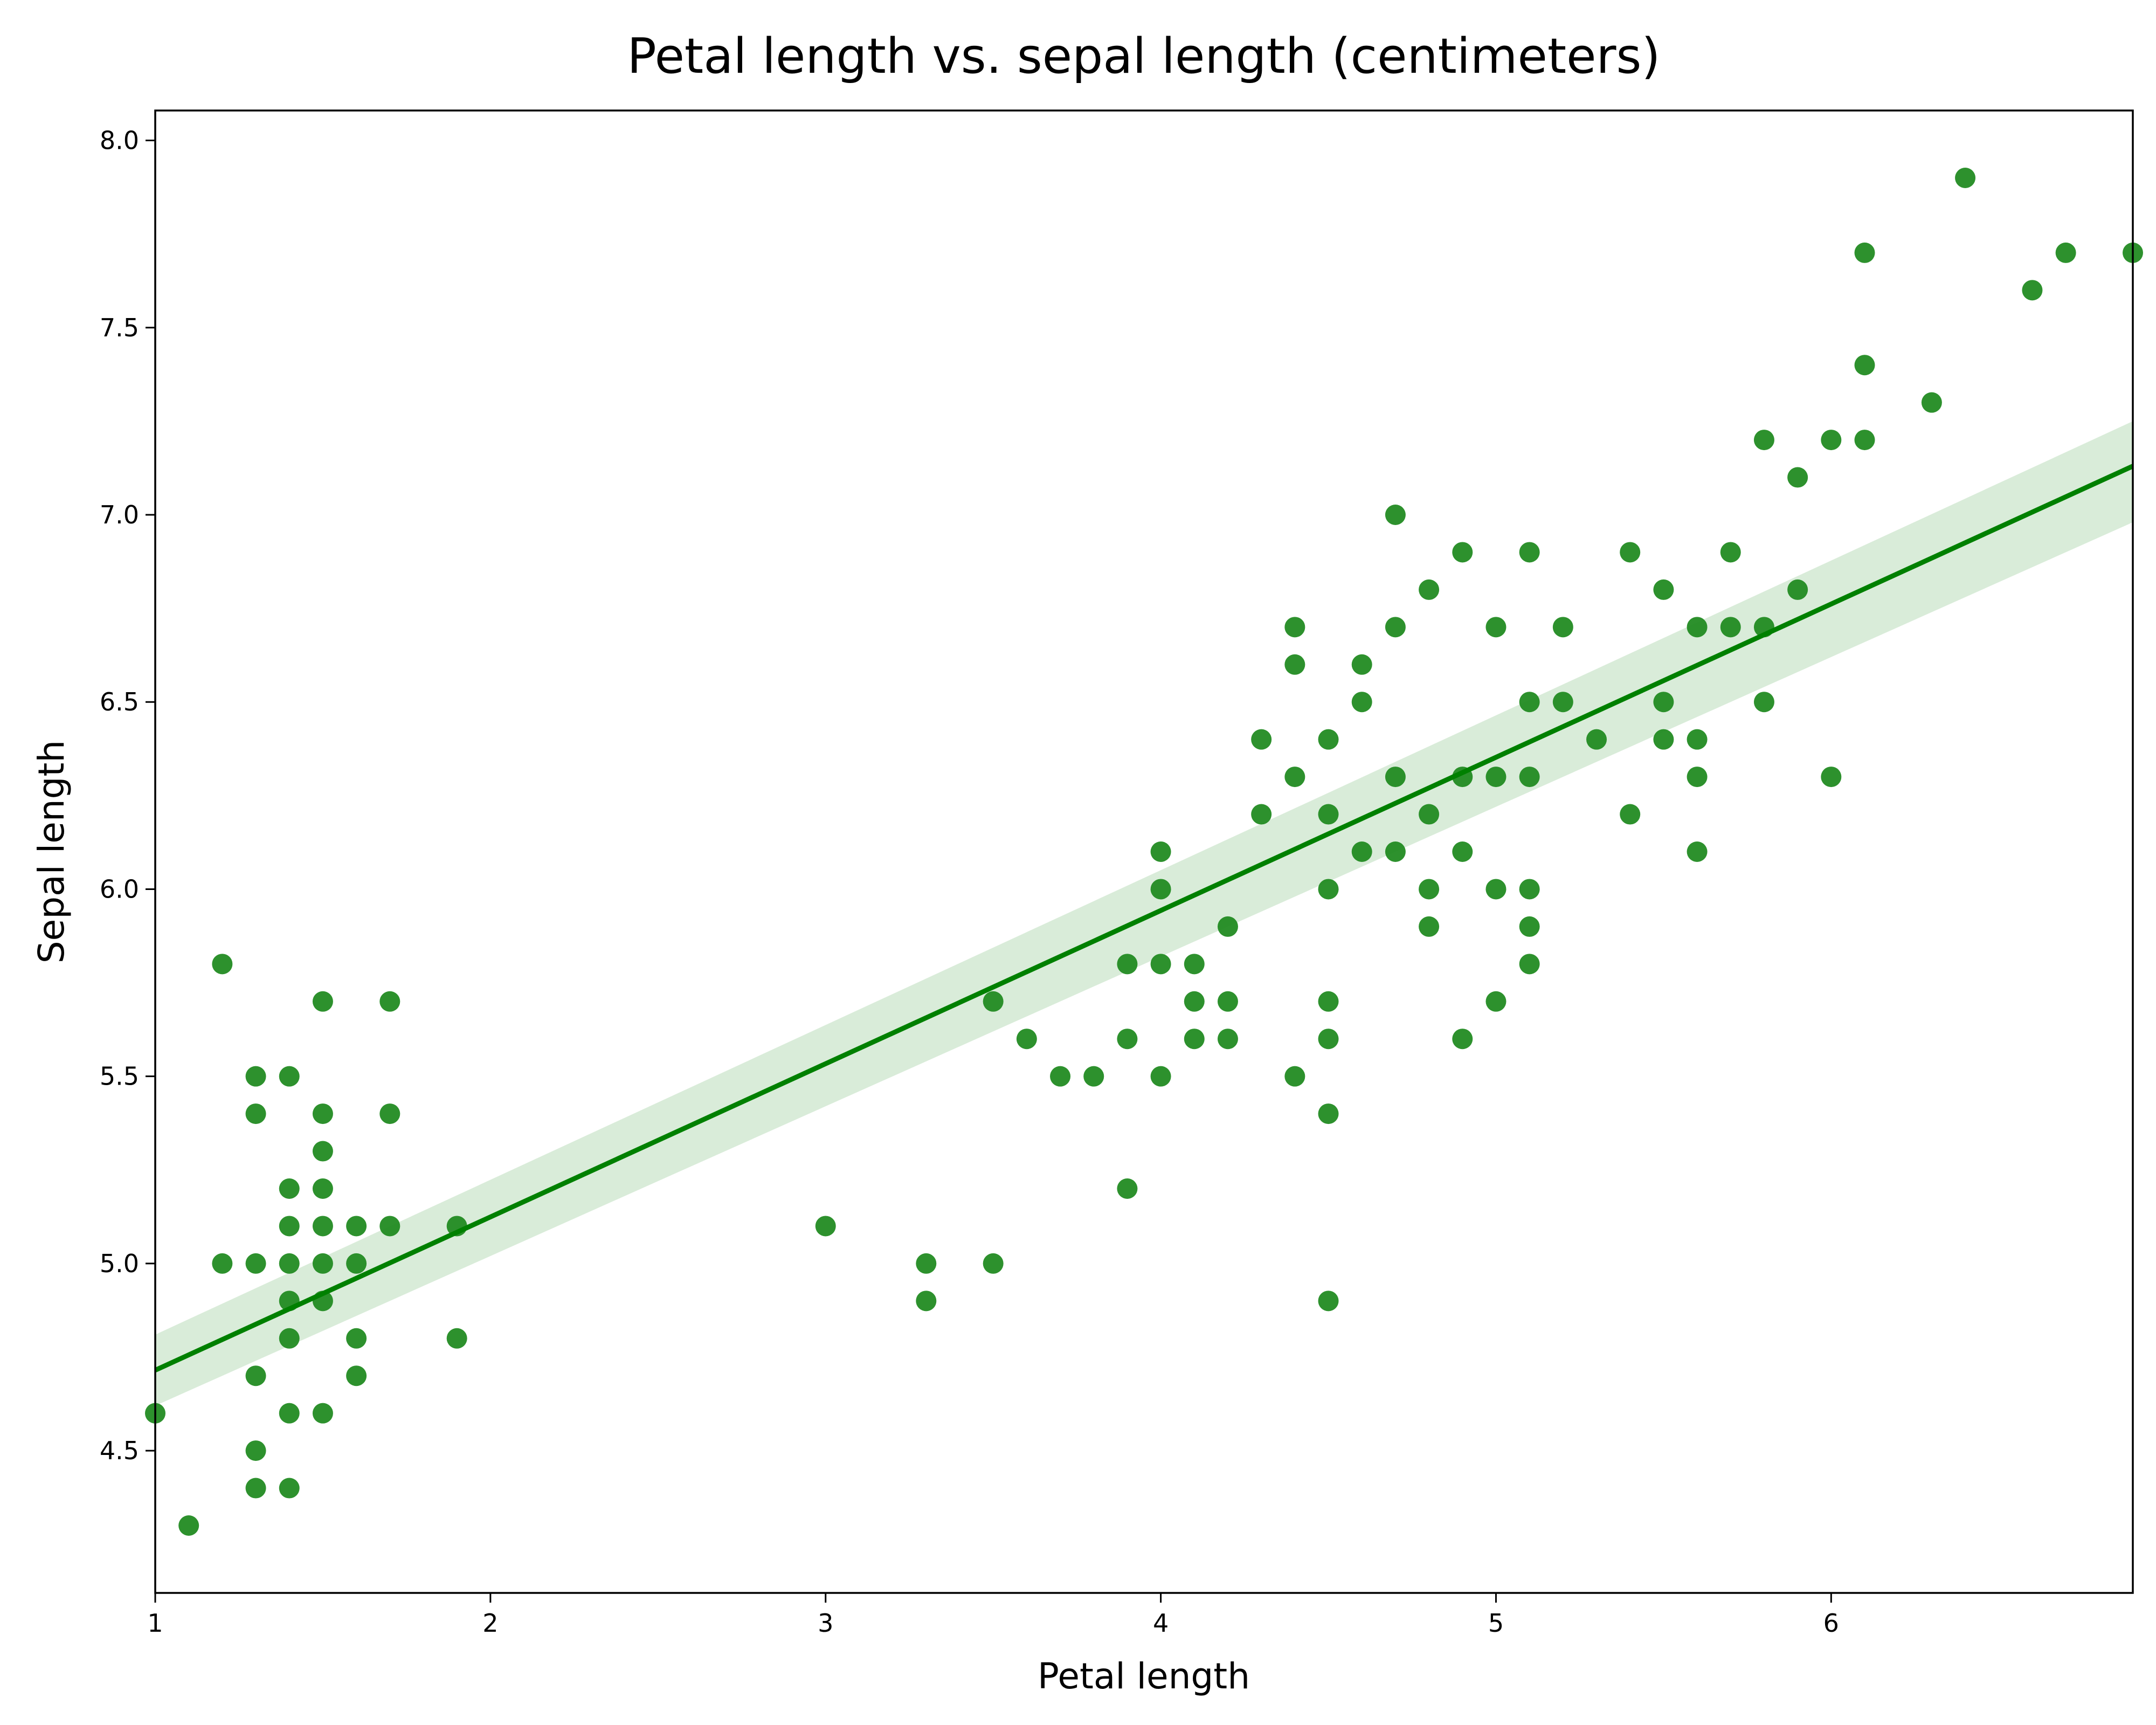  What do you see at coordinates (1496, 1624) in the screenshot?
I see `x-tick-label: 5` at bounding box center [1496, 1624].